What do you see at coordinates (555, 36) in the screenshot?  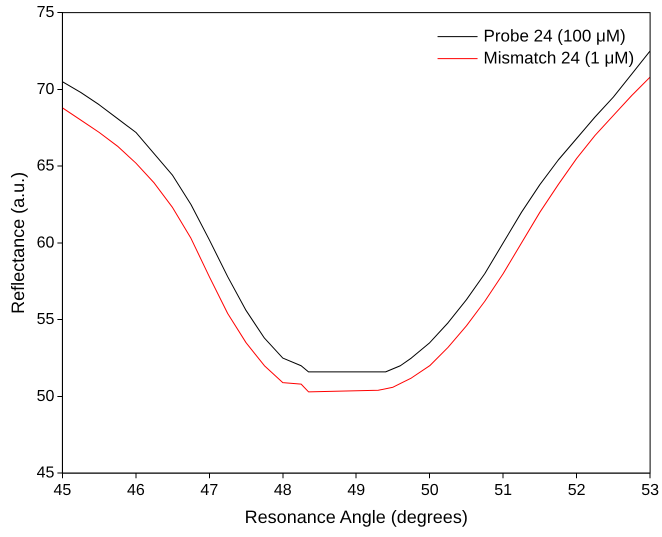 I see `legend-label: Probe 24 (100 μM)` at bounding box center [555, 36].